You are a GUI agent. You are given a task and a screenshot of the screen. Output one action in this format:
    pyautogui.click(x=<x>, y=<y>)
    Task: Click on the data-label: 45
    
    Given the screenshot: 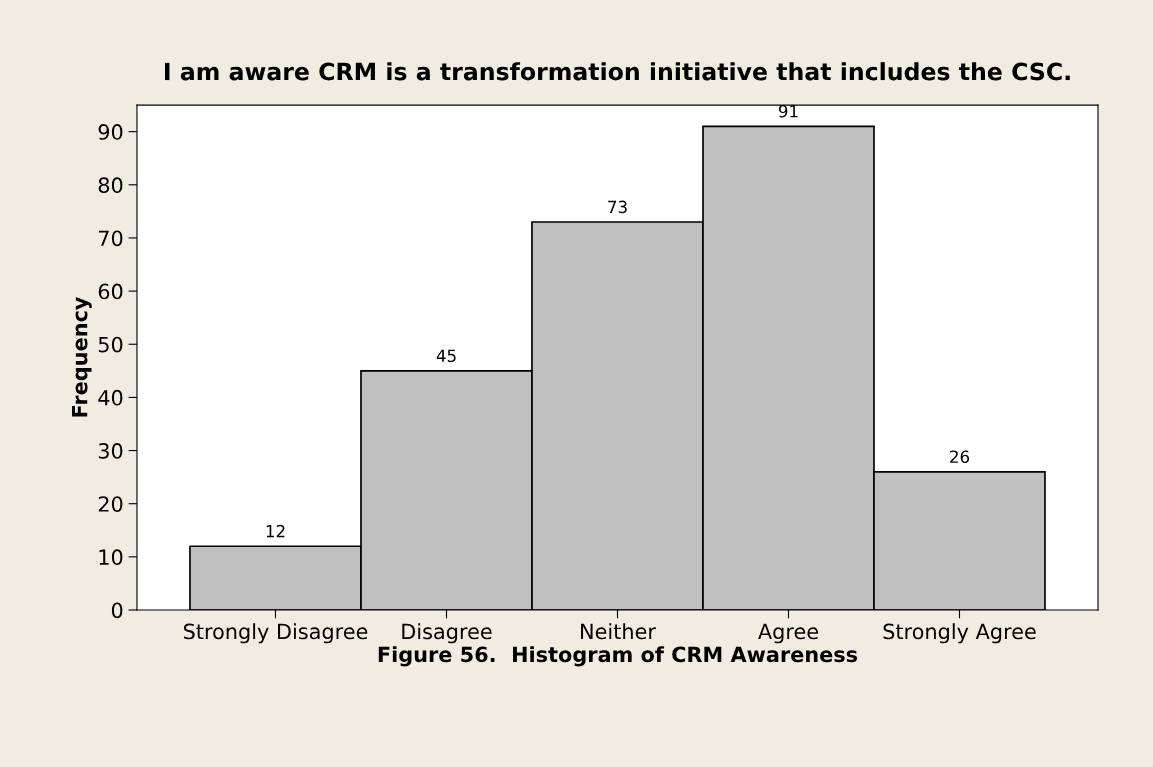 What is the action you would take?
    pyautogui.click(x=446, y=356)
    